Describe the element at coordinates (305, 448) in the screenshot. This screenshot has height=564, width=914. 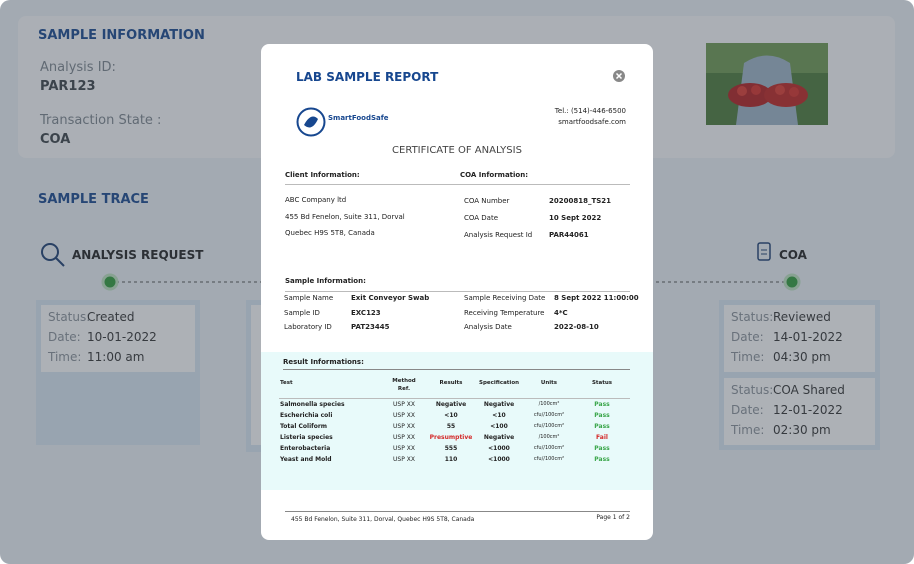
I see `result-cell: Enterobacteria` at that location.